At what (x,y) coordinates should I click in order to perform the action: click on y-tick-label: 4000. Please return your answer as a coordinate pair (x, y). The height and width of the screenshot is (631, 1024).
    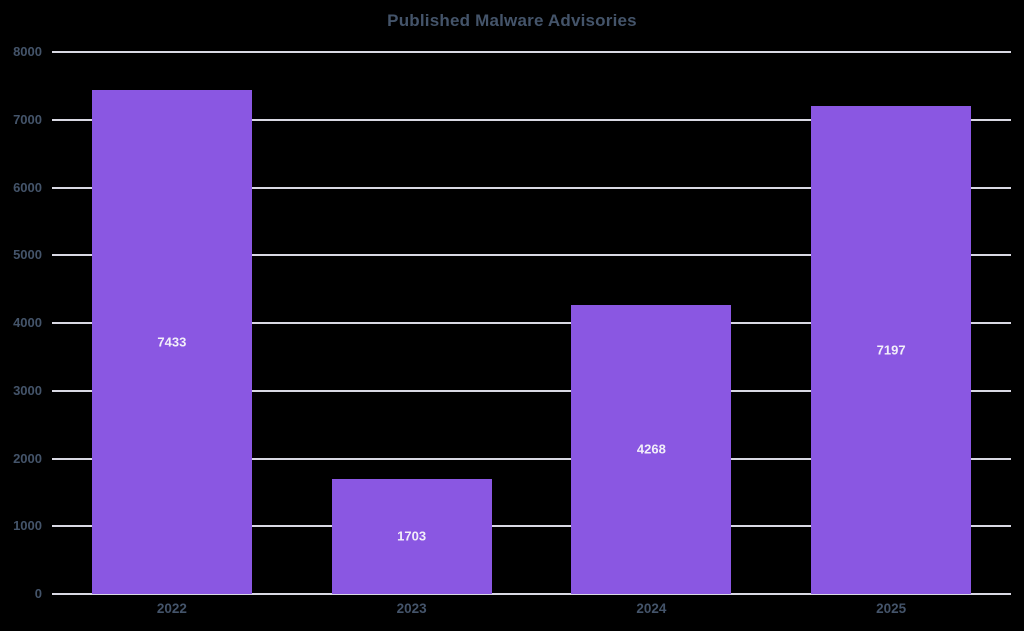
    Looking at the image, I should click on (27, 322).